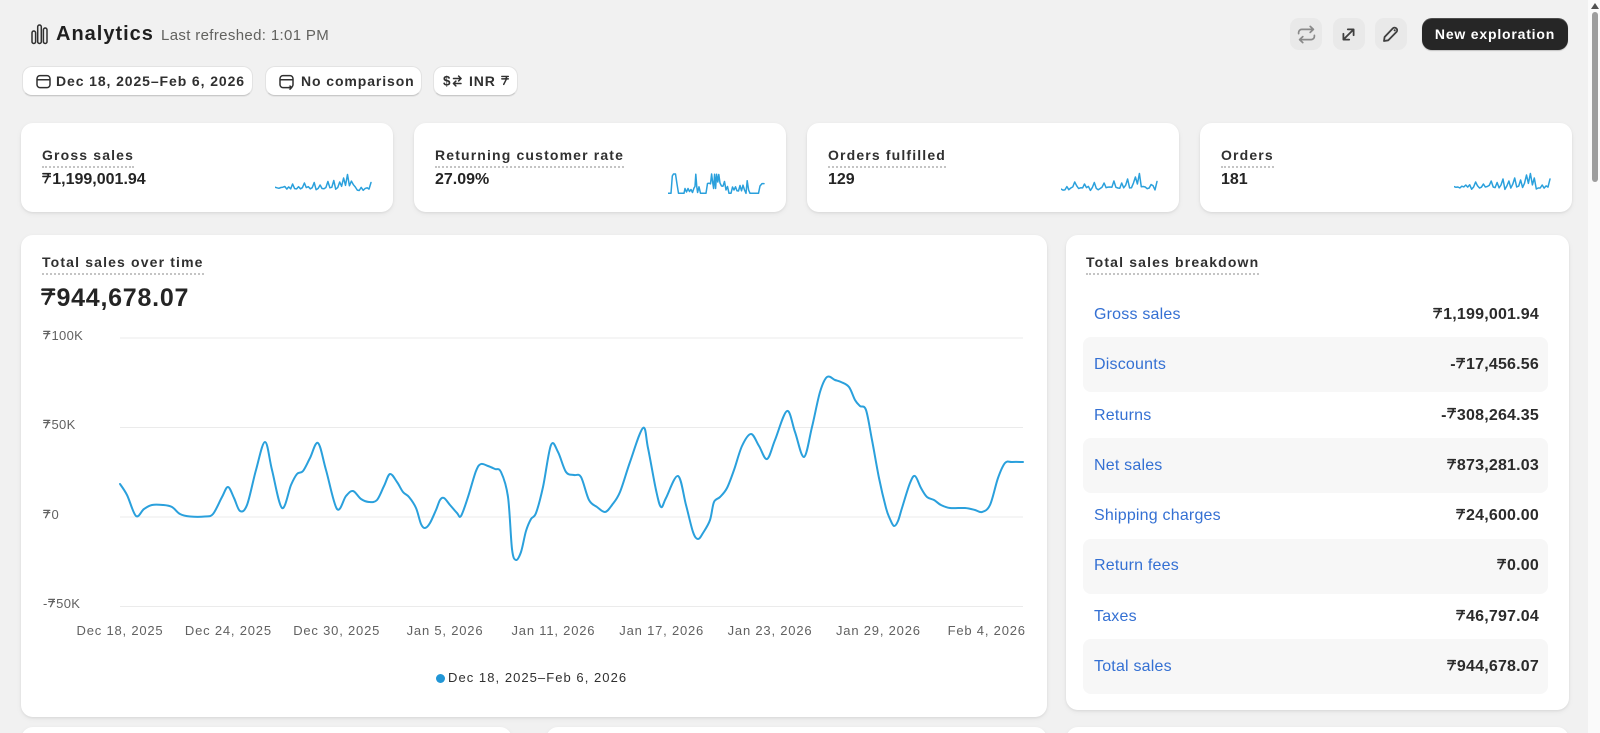 This screenshot has width=1600, height=733. I want to click on svg-text: Jan 23, 2026, so click(770, 630).